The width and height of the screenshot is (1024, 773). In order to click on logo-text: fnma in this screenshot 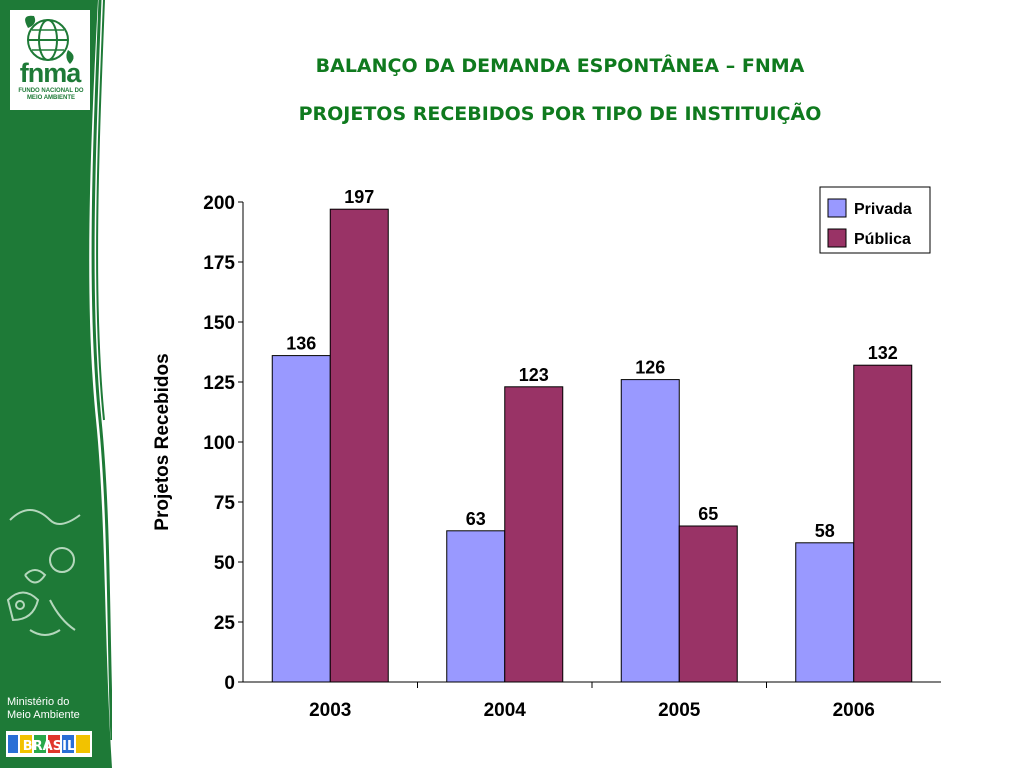, I will do `click(50, 73)`.